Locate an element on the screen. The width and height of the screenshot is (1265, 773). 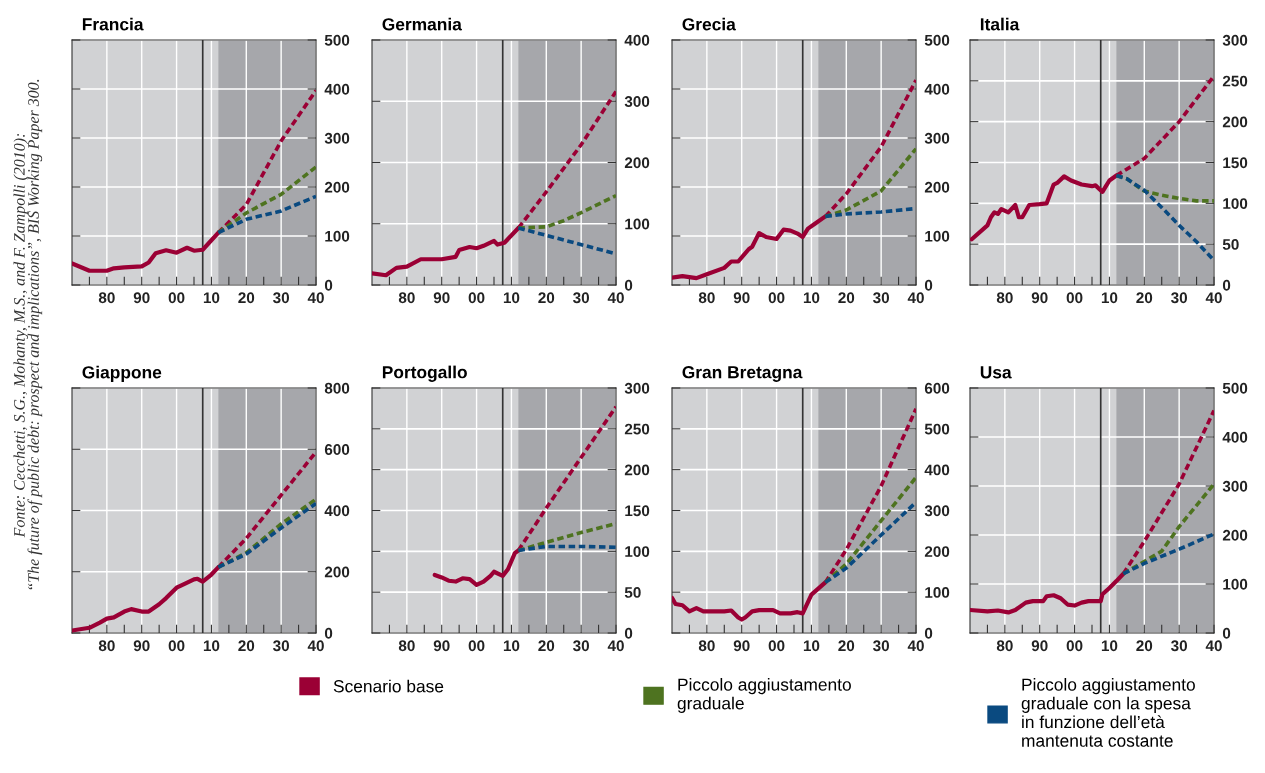
chart-title: Gran Bretagna is located at coordinates (742, 374).